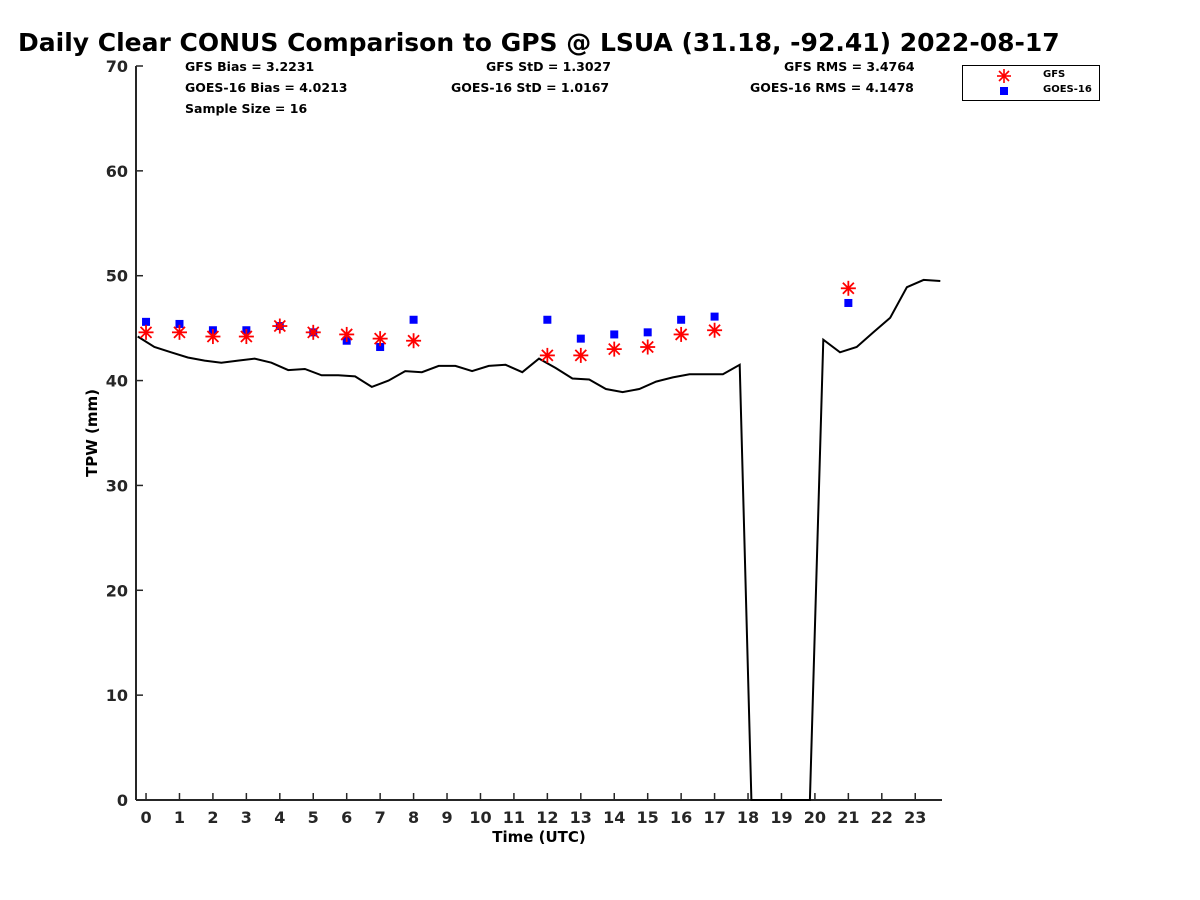  Describe the element at coordinates (446, 817) in the screenshot. I see `x-tick-label: 9` at that location.